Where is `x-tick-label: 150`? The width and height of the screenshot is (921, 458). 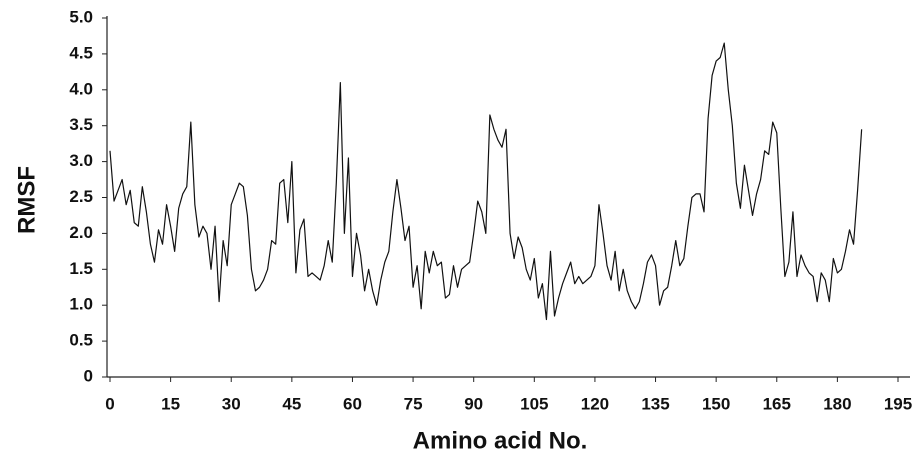 x-tick-label: 150 is located at coordinates (716, 403).